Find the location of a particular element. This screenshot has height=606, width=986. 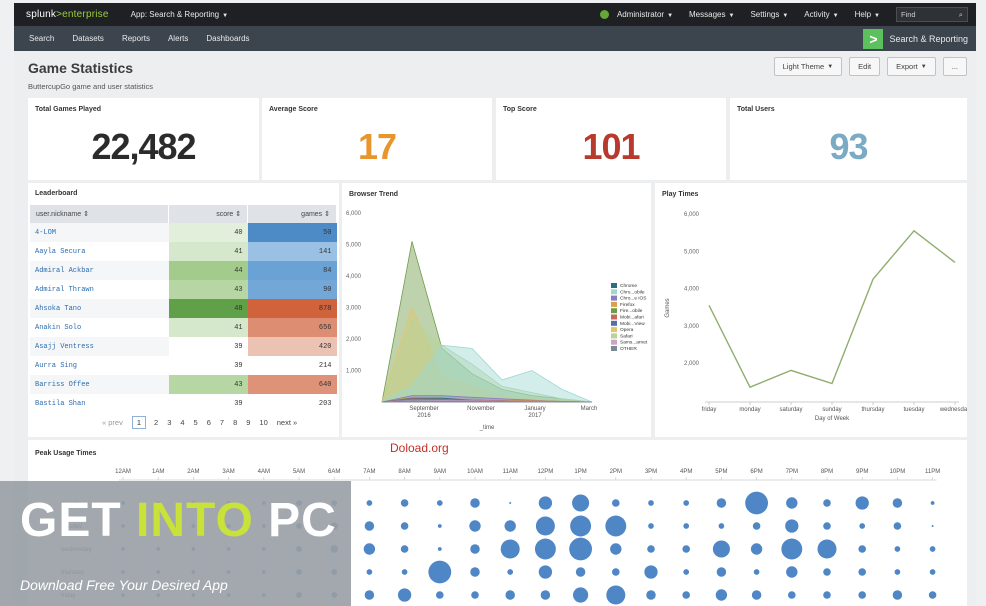

line-series-games is located at coordinates (832, 309).